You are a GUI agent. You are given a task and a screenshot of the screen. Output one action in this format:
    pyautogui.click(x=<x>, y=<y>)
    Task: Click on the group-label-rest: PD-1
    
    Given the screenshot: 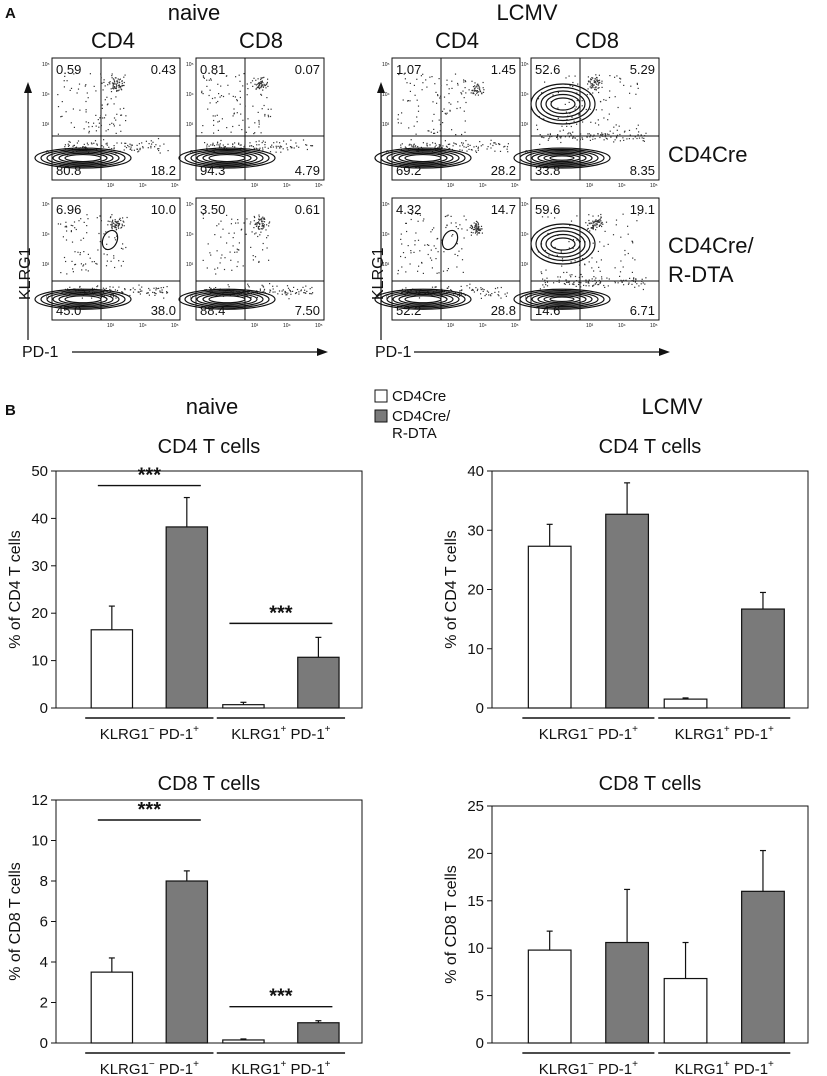 What is the action you would take?
    pyautogui.click(x=613, y=734)
    